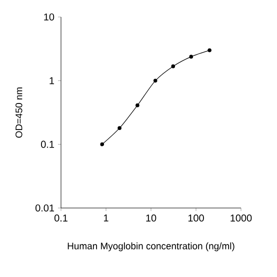 This screenshot has width=277, height=277. Describe the element at coordinates (52, 80) in the screenshot. I see `y-tick-label: 1` at that location.